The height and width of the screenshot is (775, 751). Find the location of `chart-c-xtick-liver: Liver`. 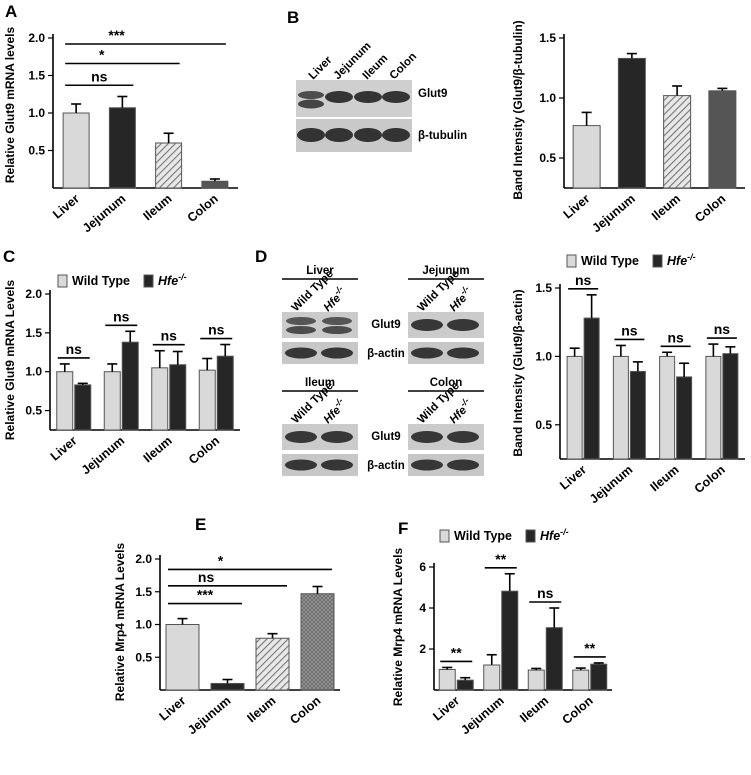

chart-c-xtick-liver: Liver is located at coordinates (64, 448).